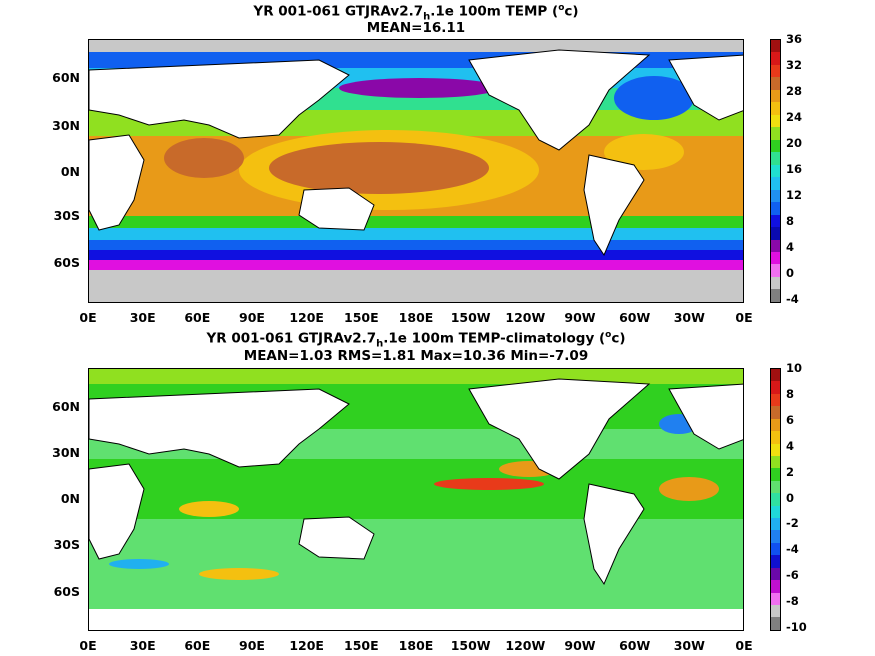  What do you see at coordinates (792, 601) in the screenshot?
I see `bottom-colorbar-tick: -8` at bounding box center [792, 601].